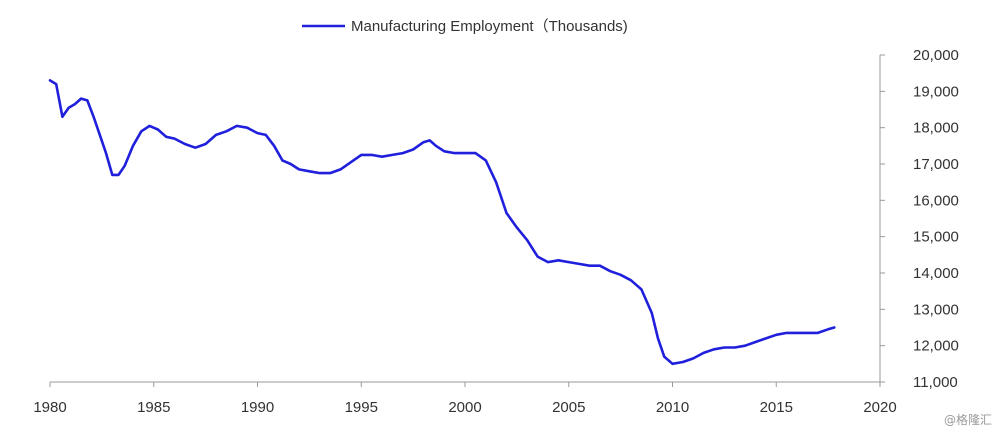 The image size is (1000, 434). What do you see at coordinates (936, 164) in the screenshot?
I see `y-tick-label-17000: 17,000` at bounding box center [936, 164].